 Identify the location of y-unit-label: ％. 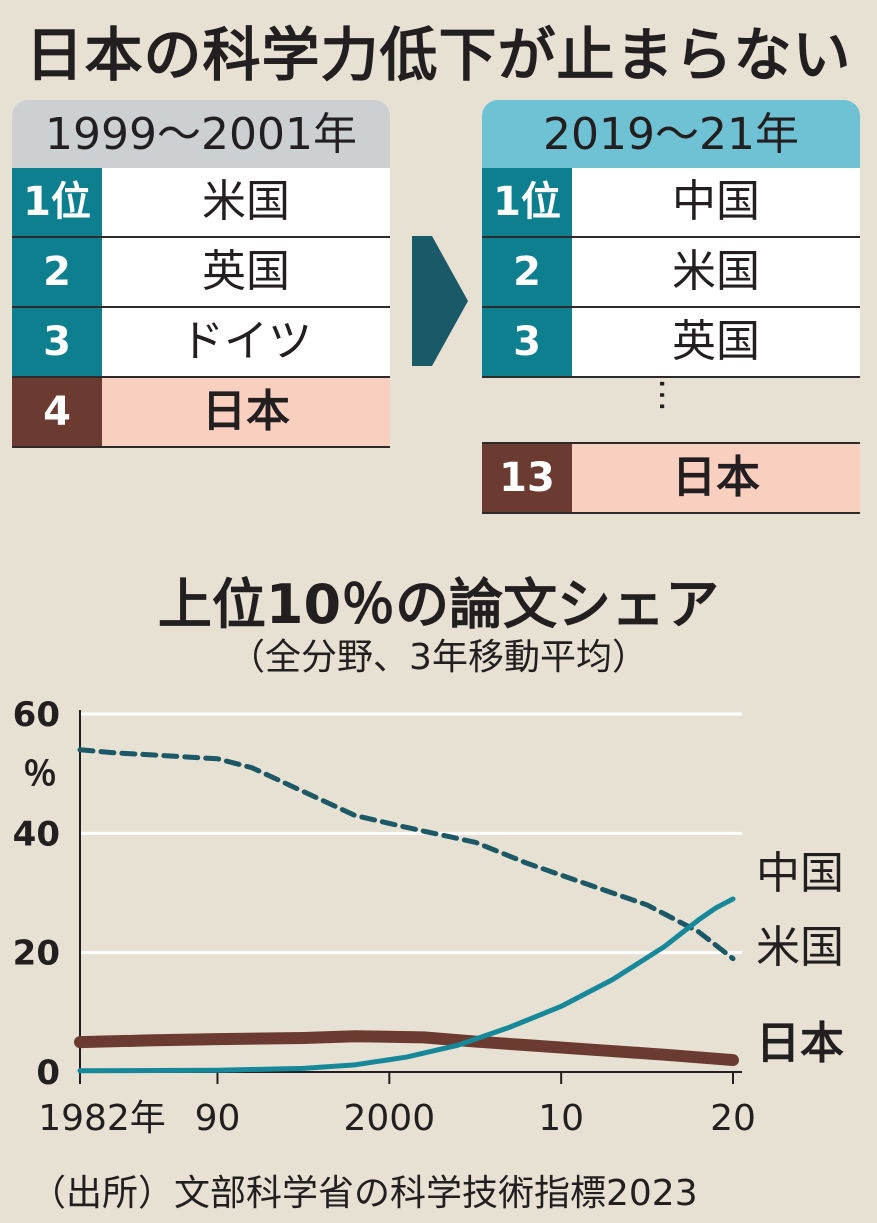
(40, 775).